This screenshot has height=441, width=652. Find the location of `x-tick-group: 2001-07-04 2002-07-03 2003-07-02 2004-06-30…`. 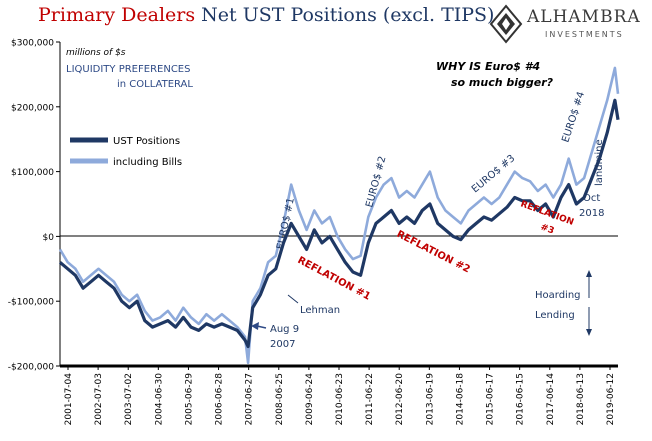

x-tick-group: 2001-07-04 2002-07-03 2003-07-02 2004-06-30… is located at coordinates (340, 395).